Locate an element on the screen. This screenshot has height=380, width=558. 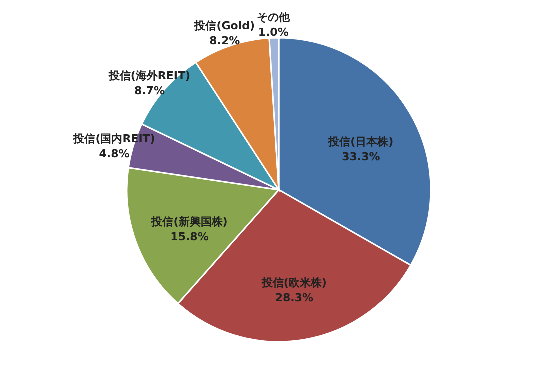
slice-label: 投信(欧米株) is located at coordinates (293, 283).